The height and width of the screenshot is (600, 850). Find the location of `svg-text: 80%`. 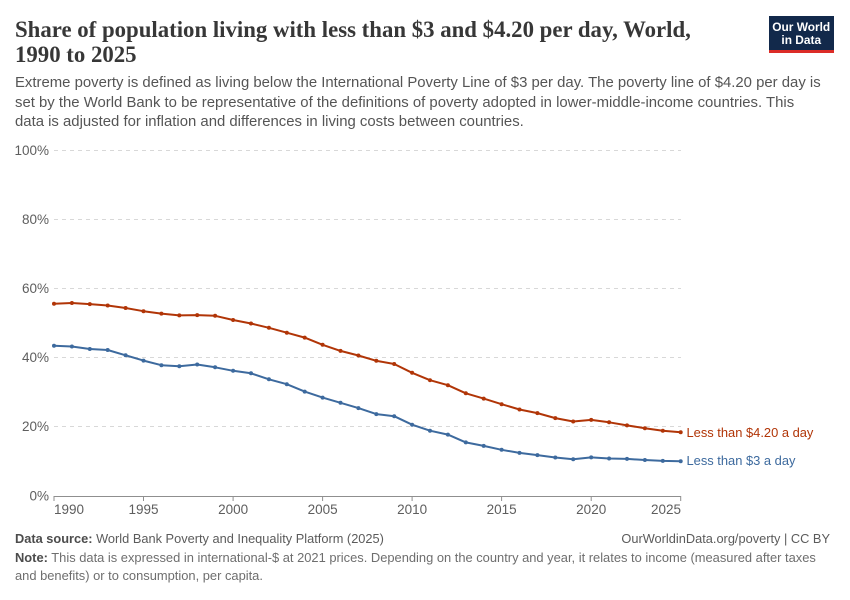

svg-text: 80% is located at coordinates (35, 219).